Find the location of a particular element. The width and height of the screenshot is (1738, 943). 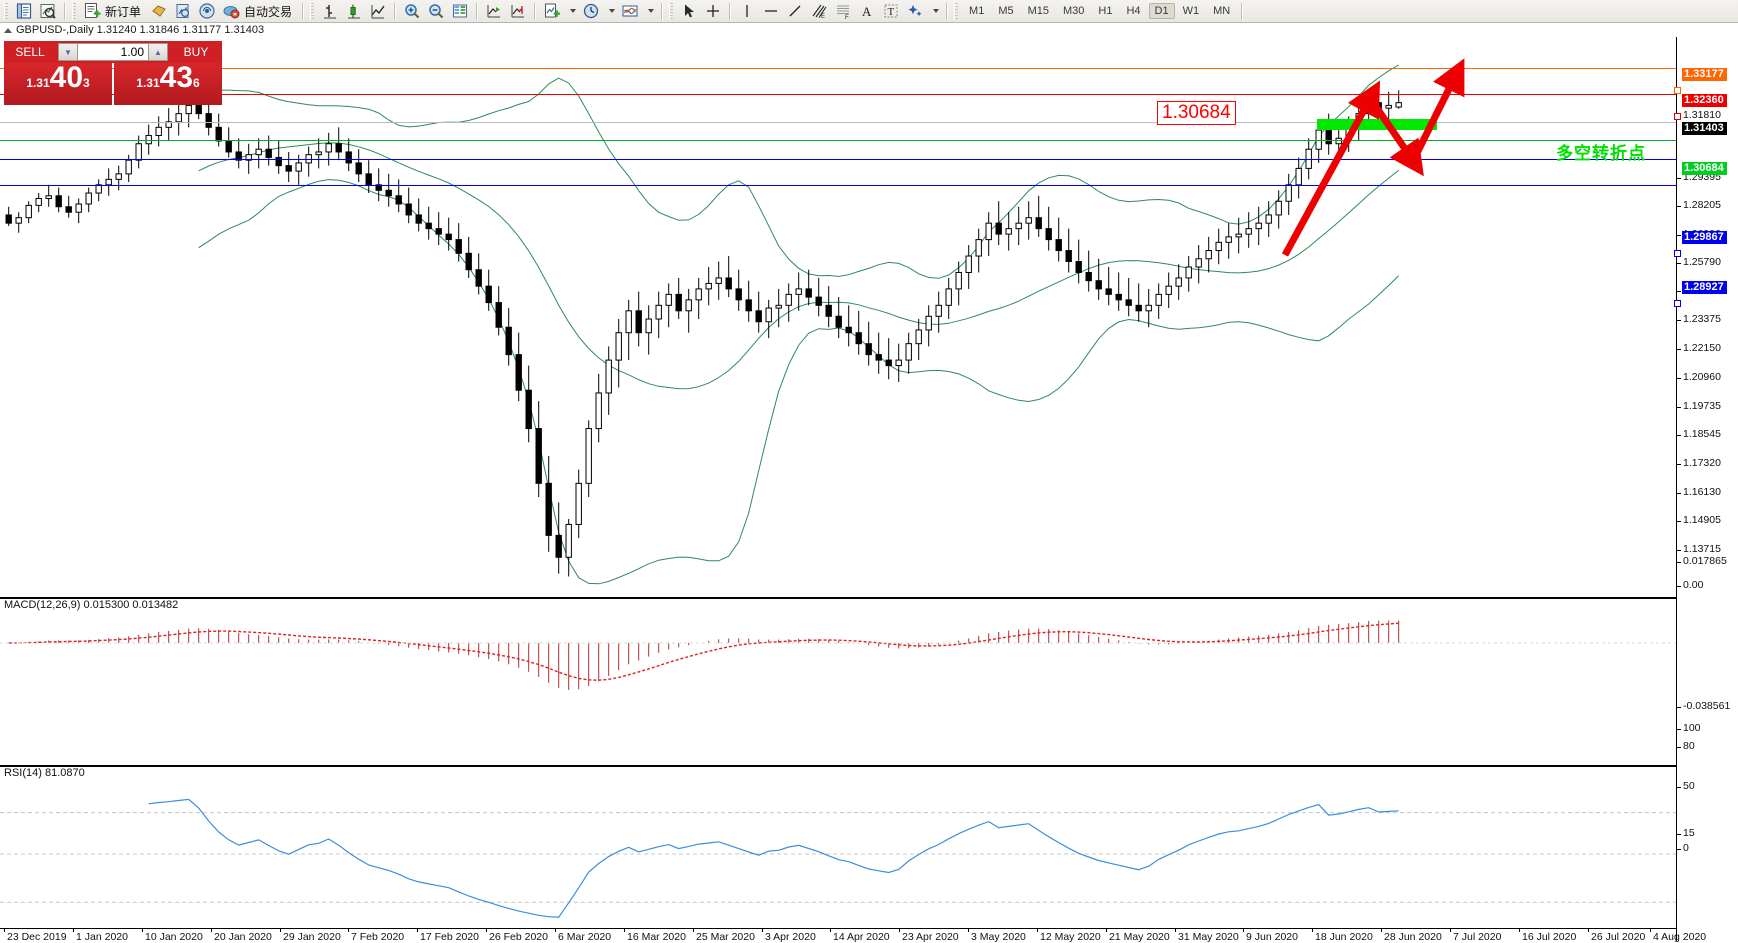

price-tag-1.31403: 1.31403 is located at coordinates (1704, 128).